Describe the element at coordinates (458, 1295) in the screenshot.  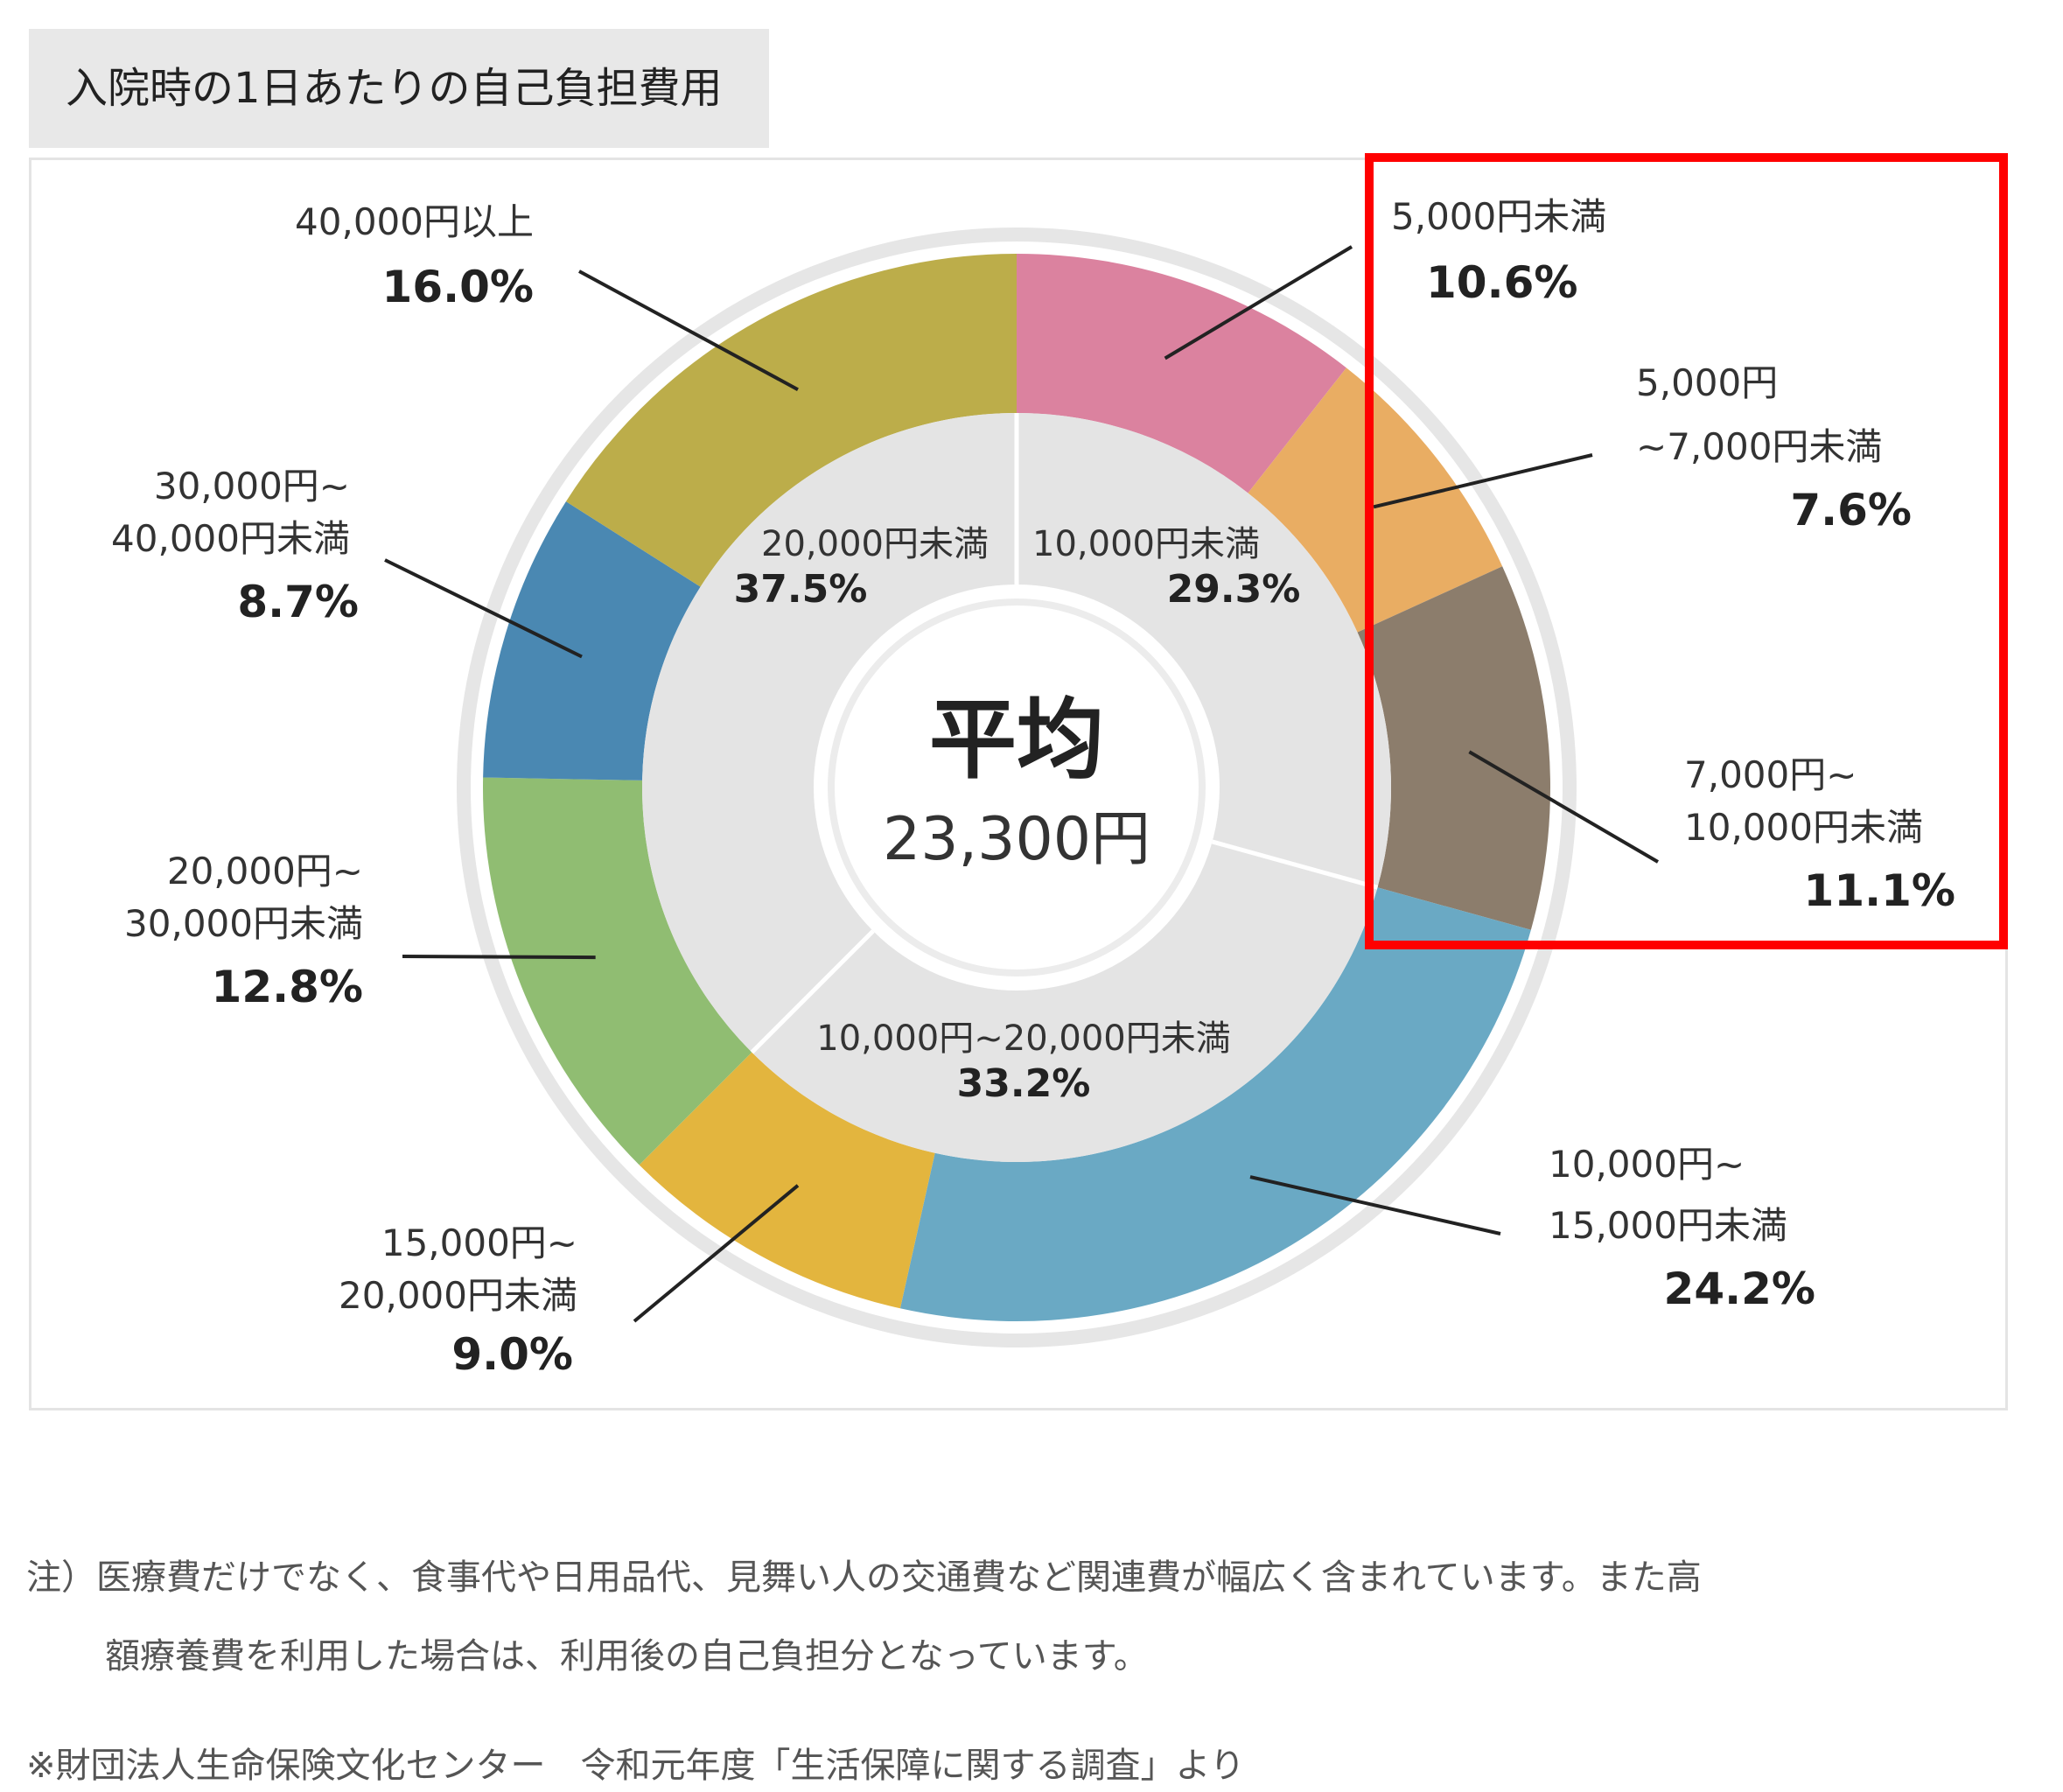
I see `outer-label-5-line-2: 20,000円未満` at that location.